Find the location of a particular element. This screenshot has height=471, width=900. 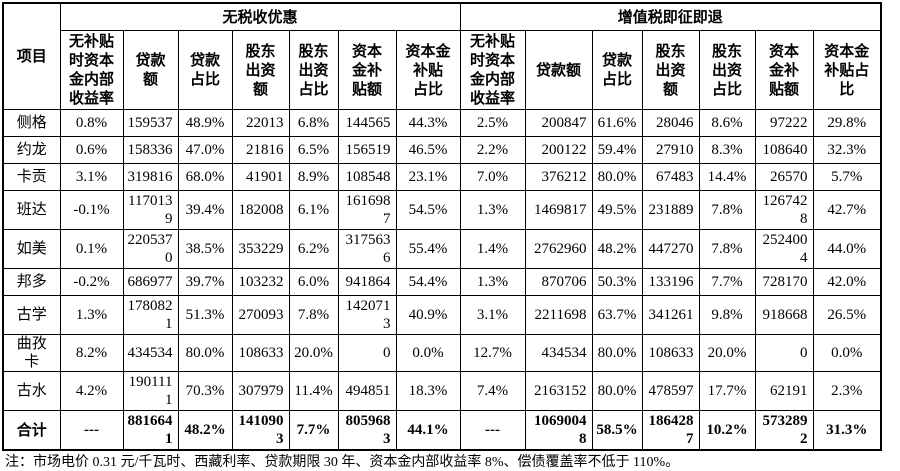

cell: 80.0% is located at coordinates (205, 353).